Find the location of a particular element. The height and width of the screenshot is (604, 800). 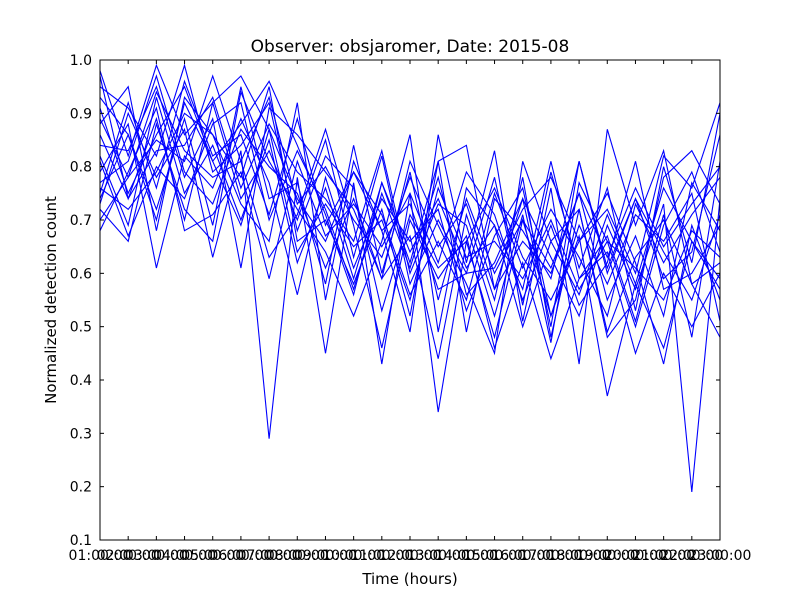

x-tick-label: 08:00:00 is located at coordinates (297, 556).